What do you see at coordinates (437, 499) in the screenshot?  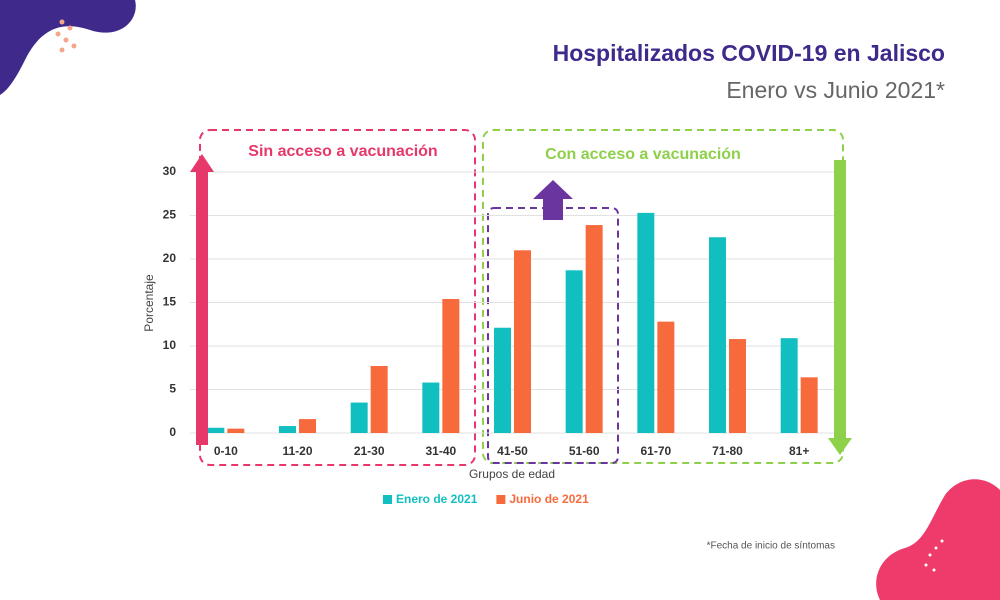 I see `legend-label: Enero de 2021` at bounding box center [437, 499].